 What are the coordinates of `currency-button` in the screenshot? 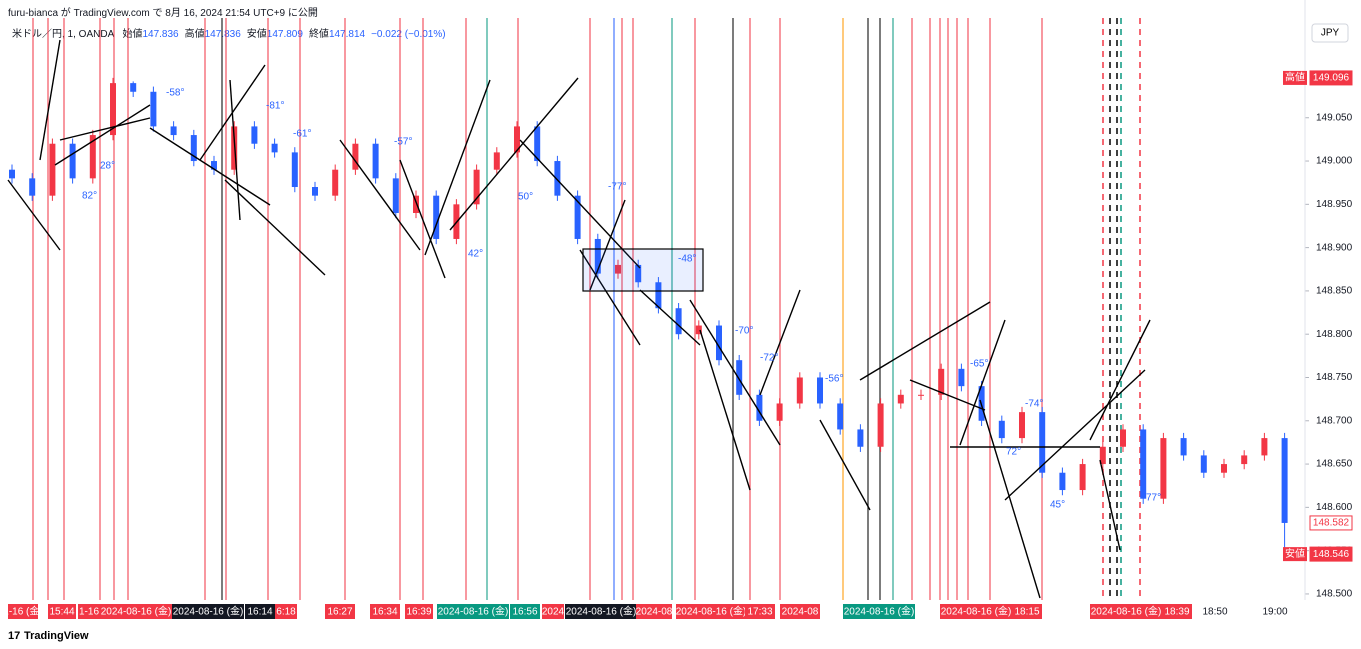 It's located at (1330, 33).